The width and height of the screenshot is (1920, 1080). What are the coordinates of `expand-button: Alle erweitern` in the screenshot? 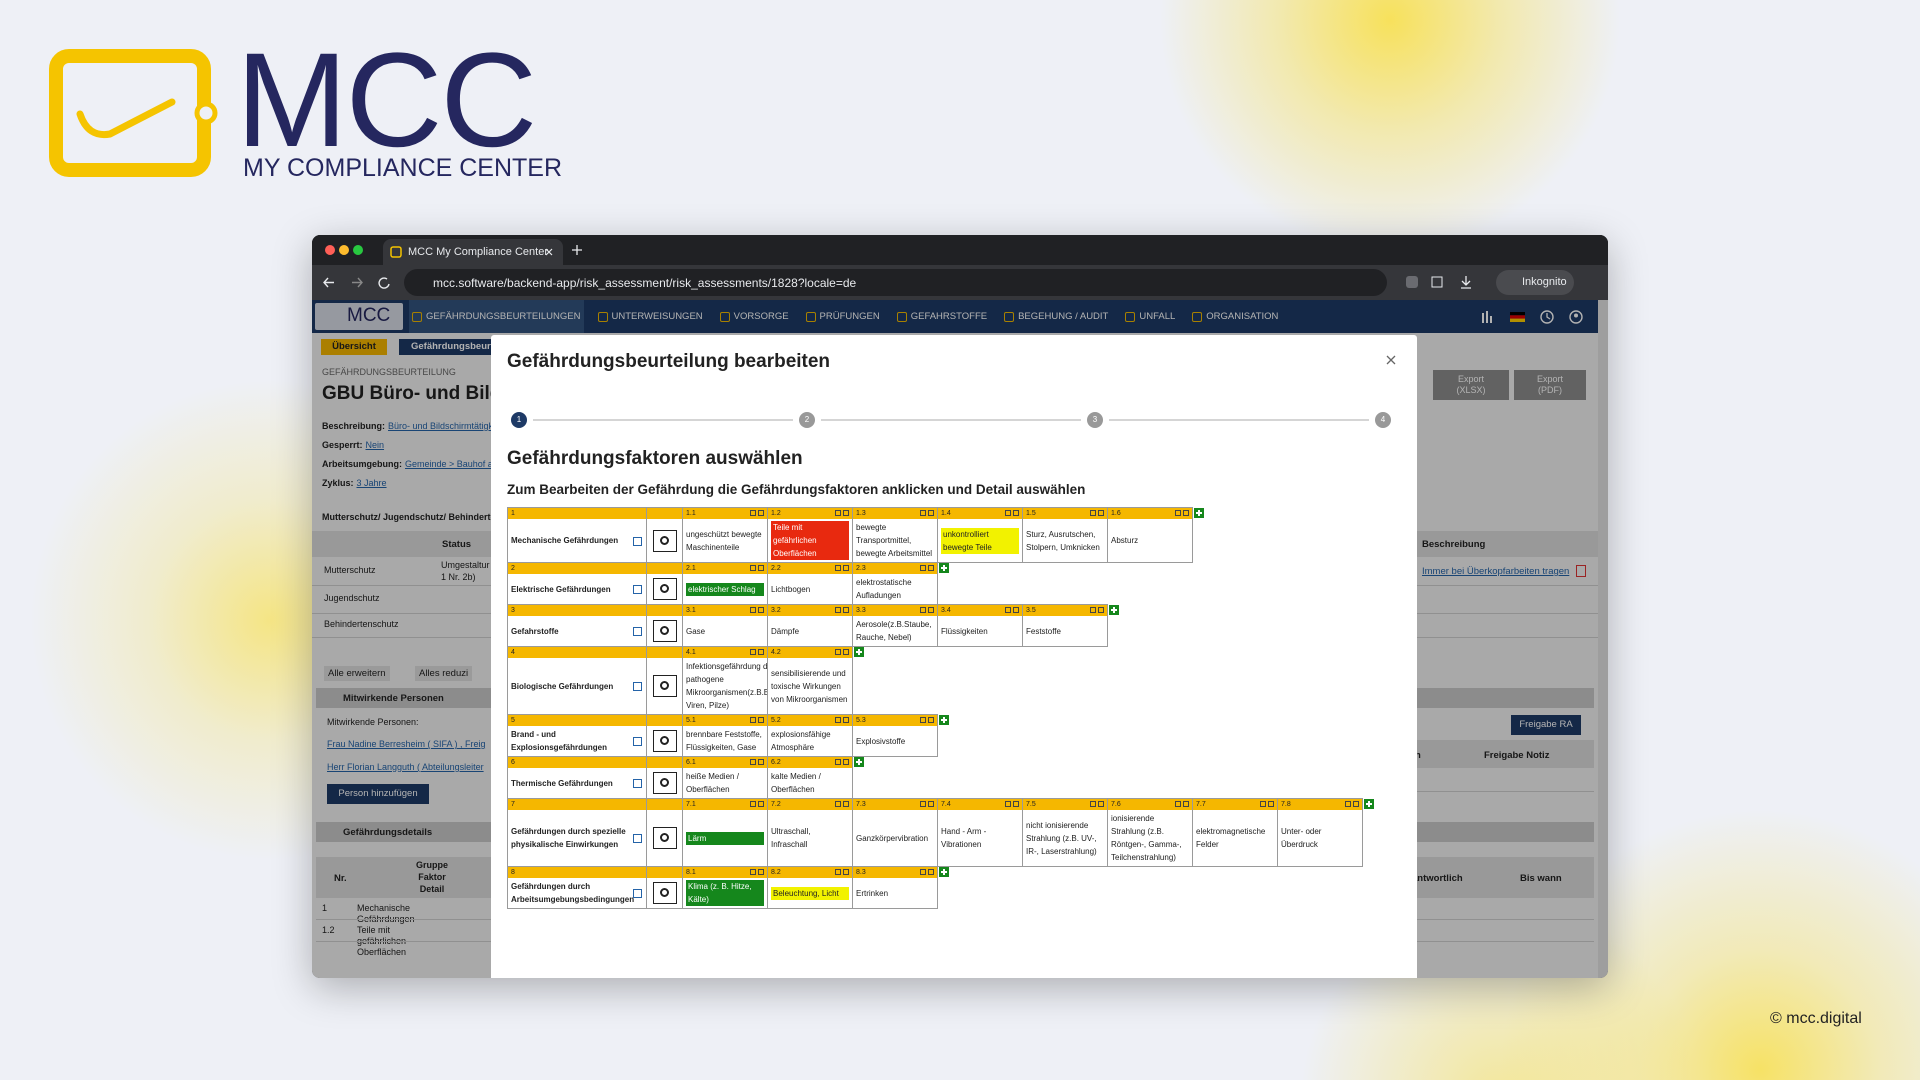 It's located at (357, 673).